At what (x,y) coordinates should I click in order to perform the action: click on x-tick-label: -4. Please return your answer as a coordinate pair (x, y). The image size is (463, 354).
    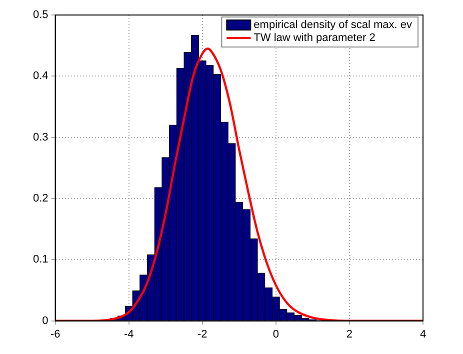
    Looking at the image, I should click on (129, 334).